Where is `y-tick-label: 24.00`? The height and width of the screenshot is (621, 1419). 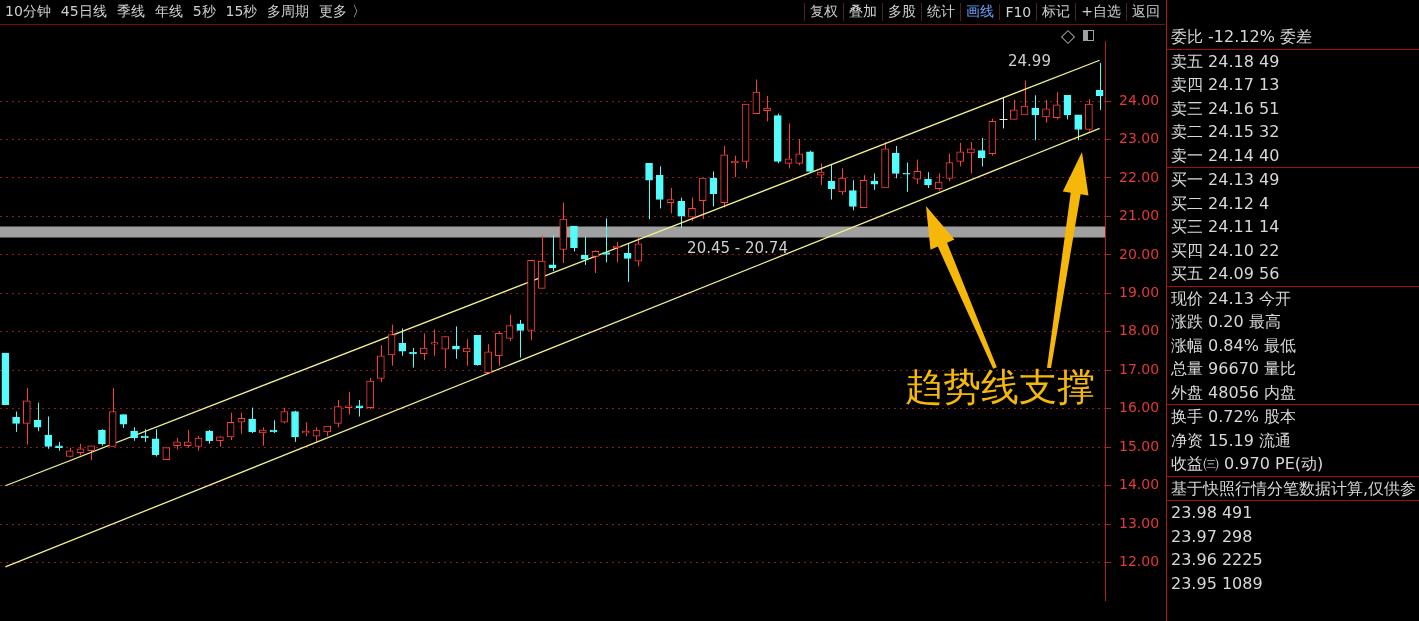
y-tick-label: 24.00 is located at coordinates (1139, 99).